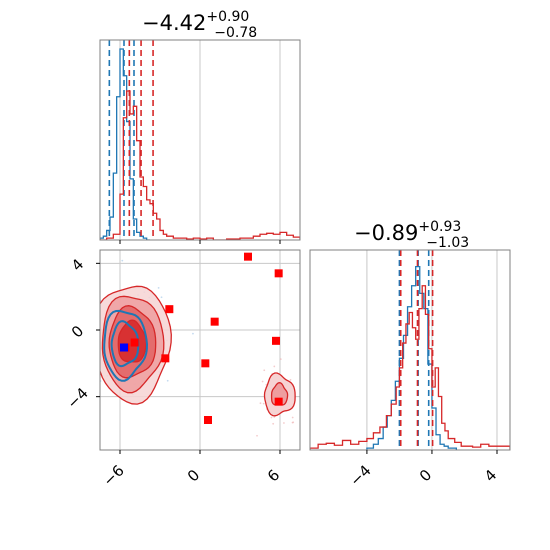  Describe the element at coordinates (227, 17) in the screenshot. I see `marginal-x-title-sup: +0.90` at that location.